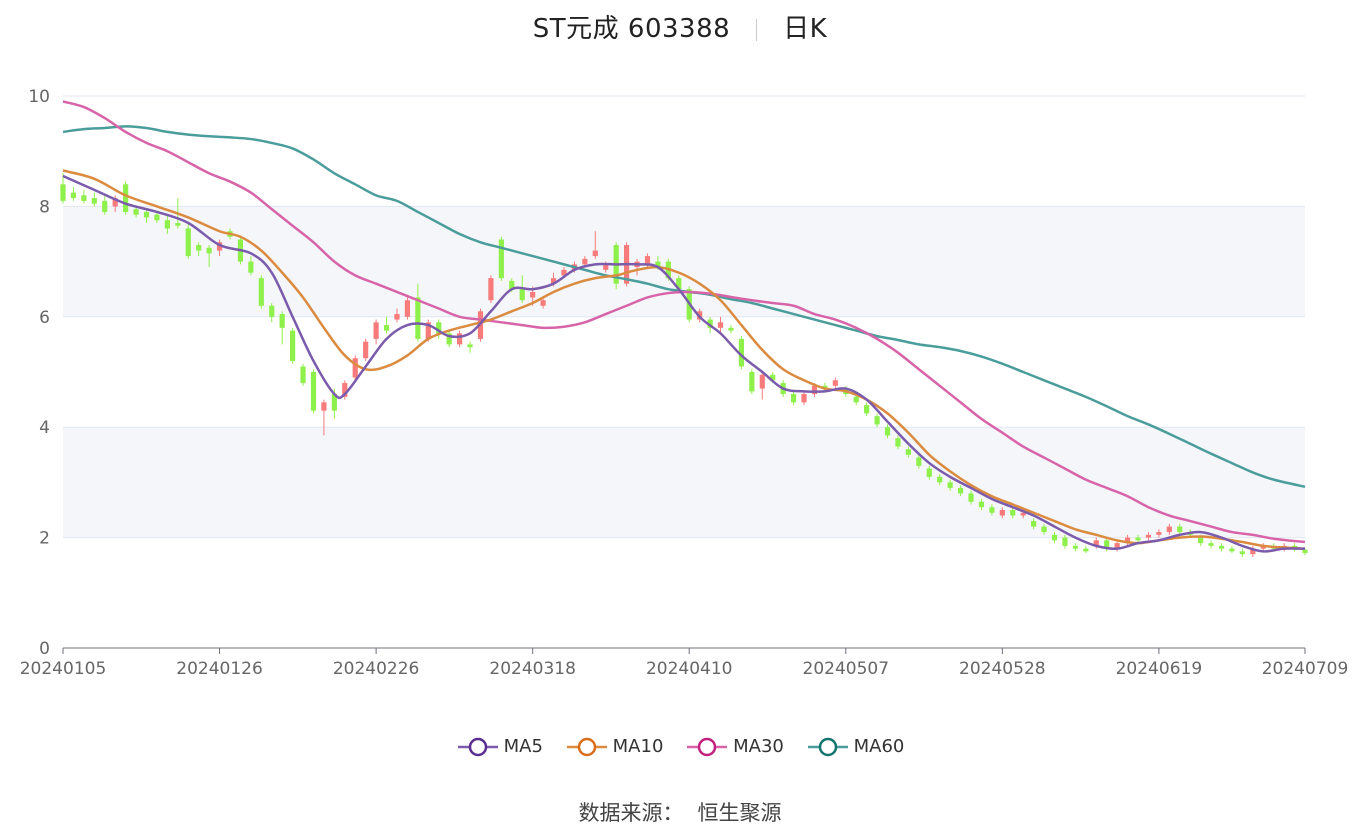 The image size is (1360, 828). I want to click on title-separator, so click(757, 29).